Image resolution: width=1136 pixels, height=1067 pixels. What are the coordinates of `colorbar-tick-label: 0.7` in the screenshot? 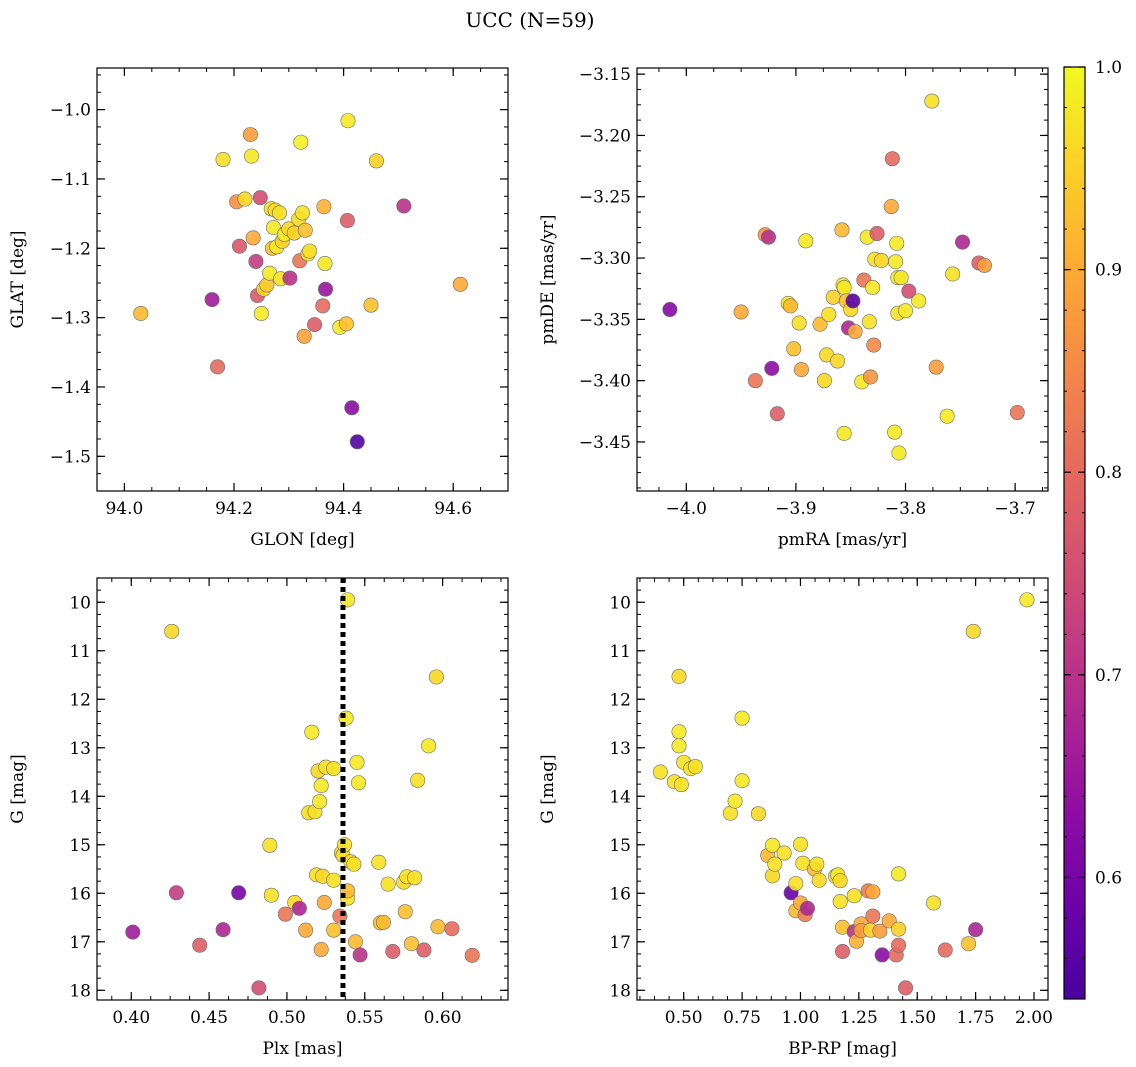 It's located at (1108, 676).